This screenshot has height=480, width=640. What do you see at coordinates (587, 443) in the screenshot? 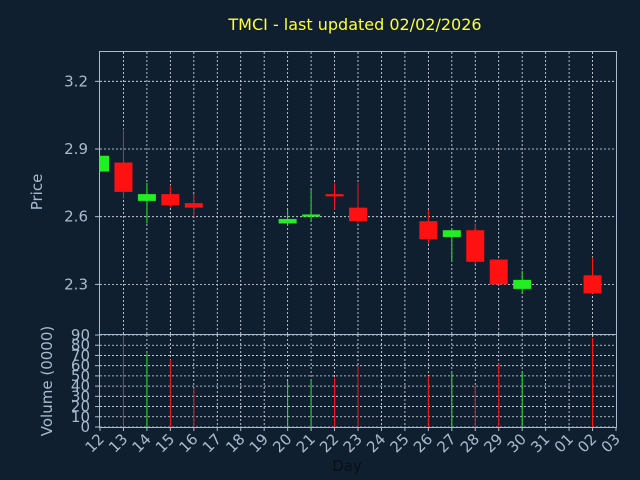
I see `day-tick-label: 02` at bounding box center [587, 443].